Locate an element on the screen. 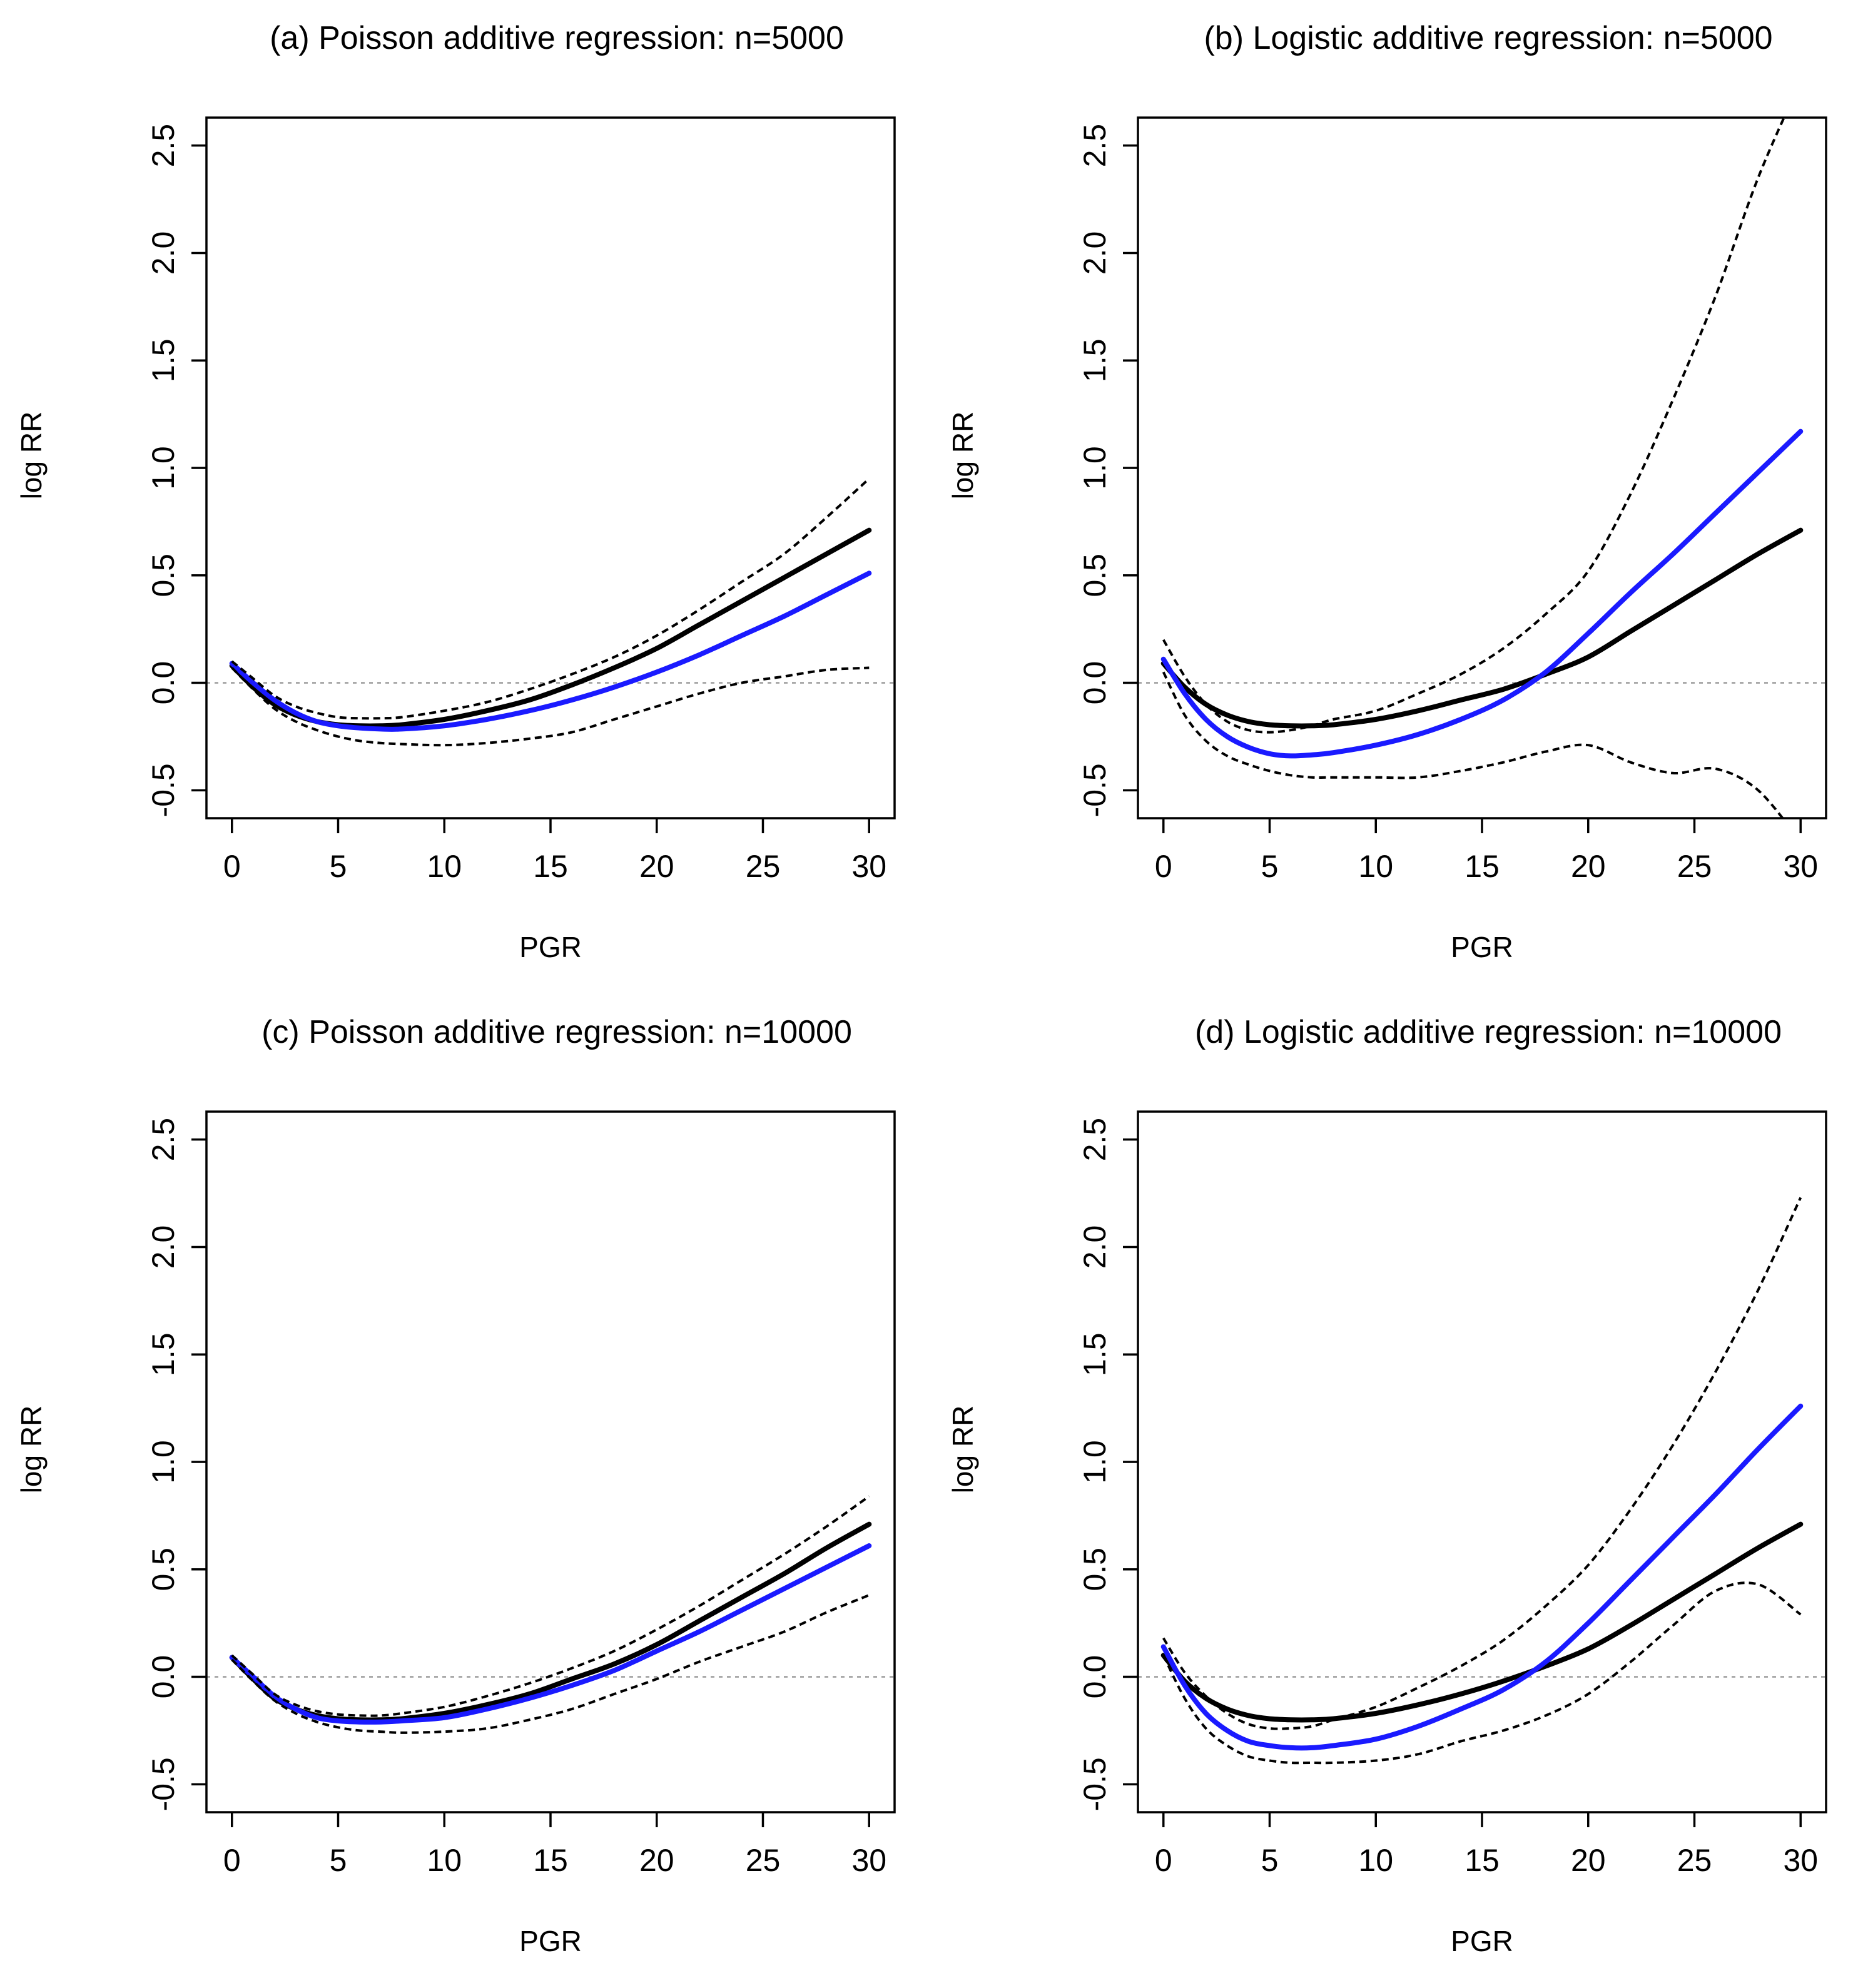 The image size is (1863, 1988). panel-c-ylabel: log RR is located at coordinates (31, 1450).